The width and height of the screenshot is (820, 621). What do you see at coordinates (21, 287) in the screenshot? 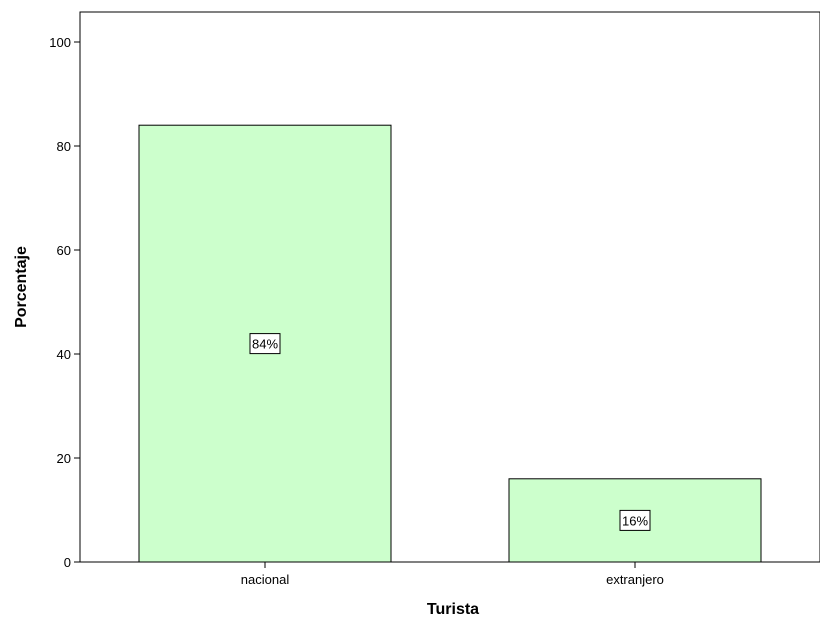
I see `y-axis-title: Porcentaje` at bounding box center [21, 287].